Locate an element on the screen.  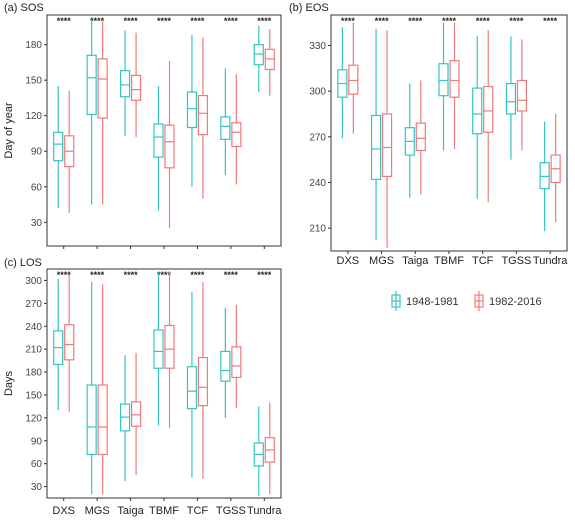
box-tbmf-1948-1981 is located at coordinates (158, 148).